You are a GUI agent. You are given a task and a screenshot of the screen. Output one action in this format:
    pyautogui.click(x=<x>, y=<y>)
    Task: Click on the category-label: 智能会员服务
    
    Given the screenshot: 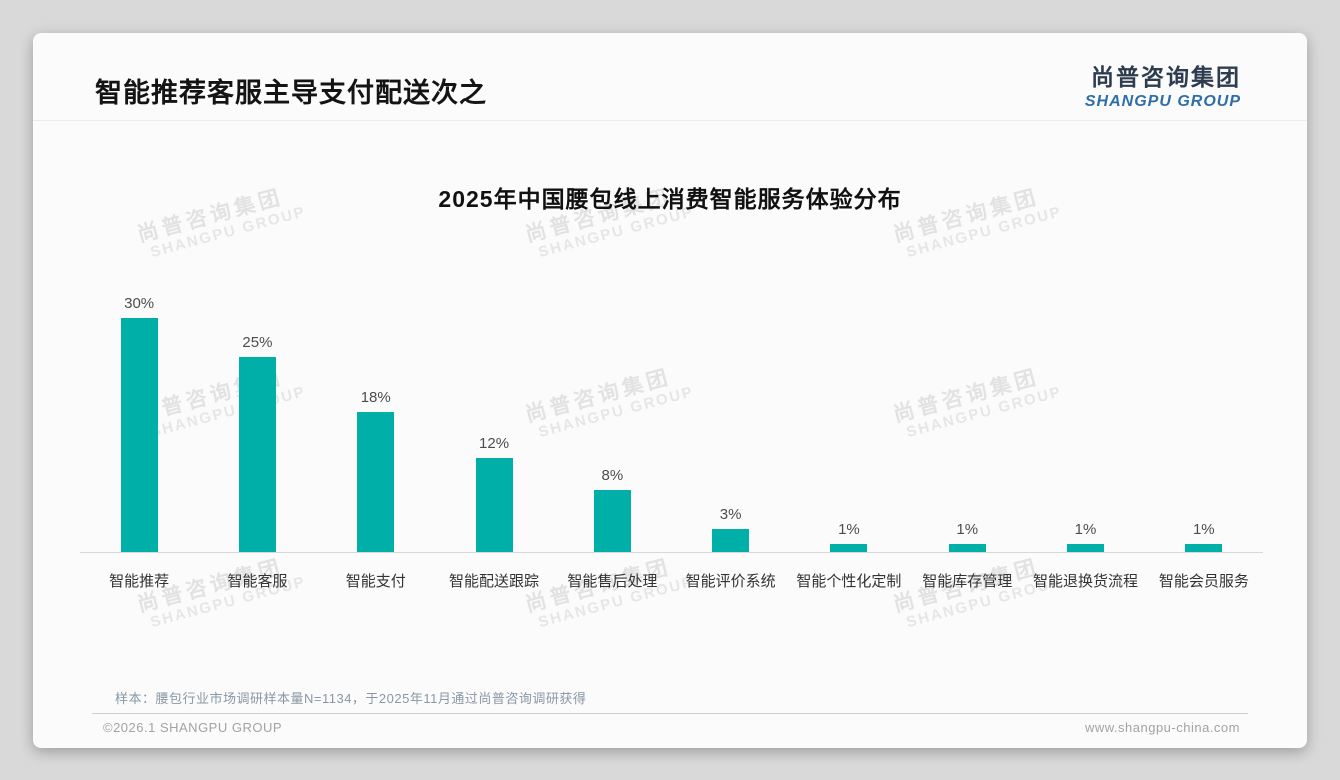 What is the action you would take?
    pyautogui.click(x=1203, y=581)
    